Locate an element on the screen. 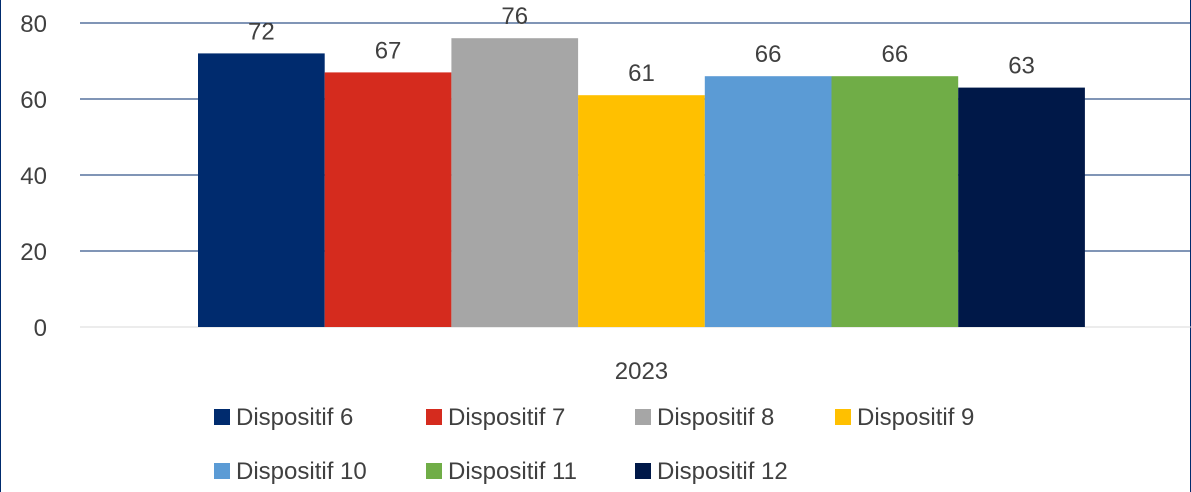 The height and width of the screenshot is (492, 1191). y-tick-label: 40 is located at coordinates (33, 176).